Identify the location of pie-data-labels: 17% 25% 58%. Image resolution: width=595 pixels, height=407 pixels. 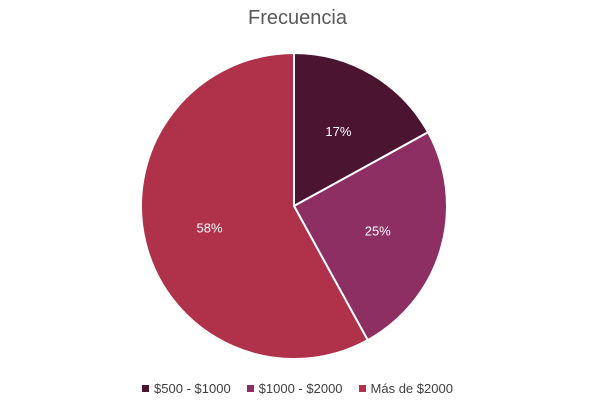
(294, 181).